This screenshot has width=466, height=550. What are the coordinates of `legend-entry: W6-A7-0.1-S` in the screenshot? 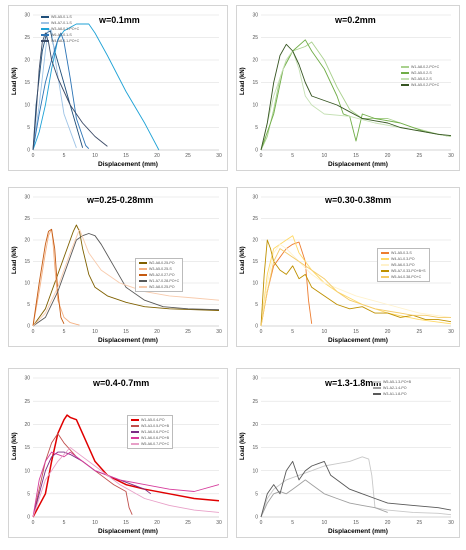 It's located at (60, 35).